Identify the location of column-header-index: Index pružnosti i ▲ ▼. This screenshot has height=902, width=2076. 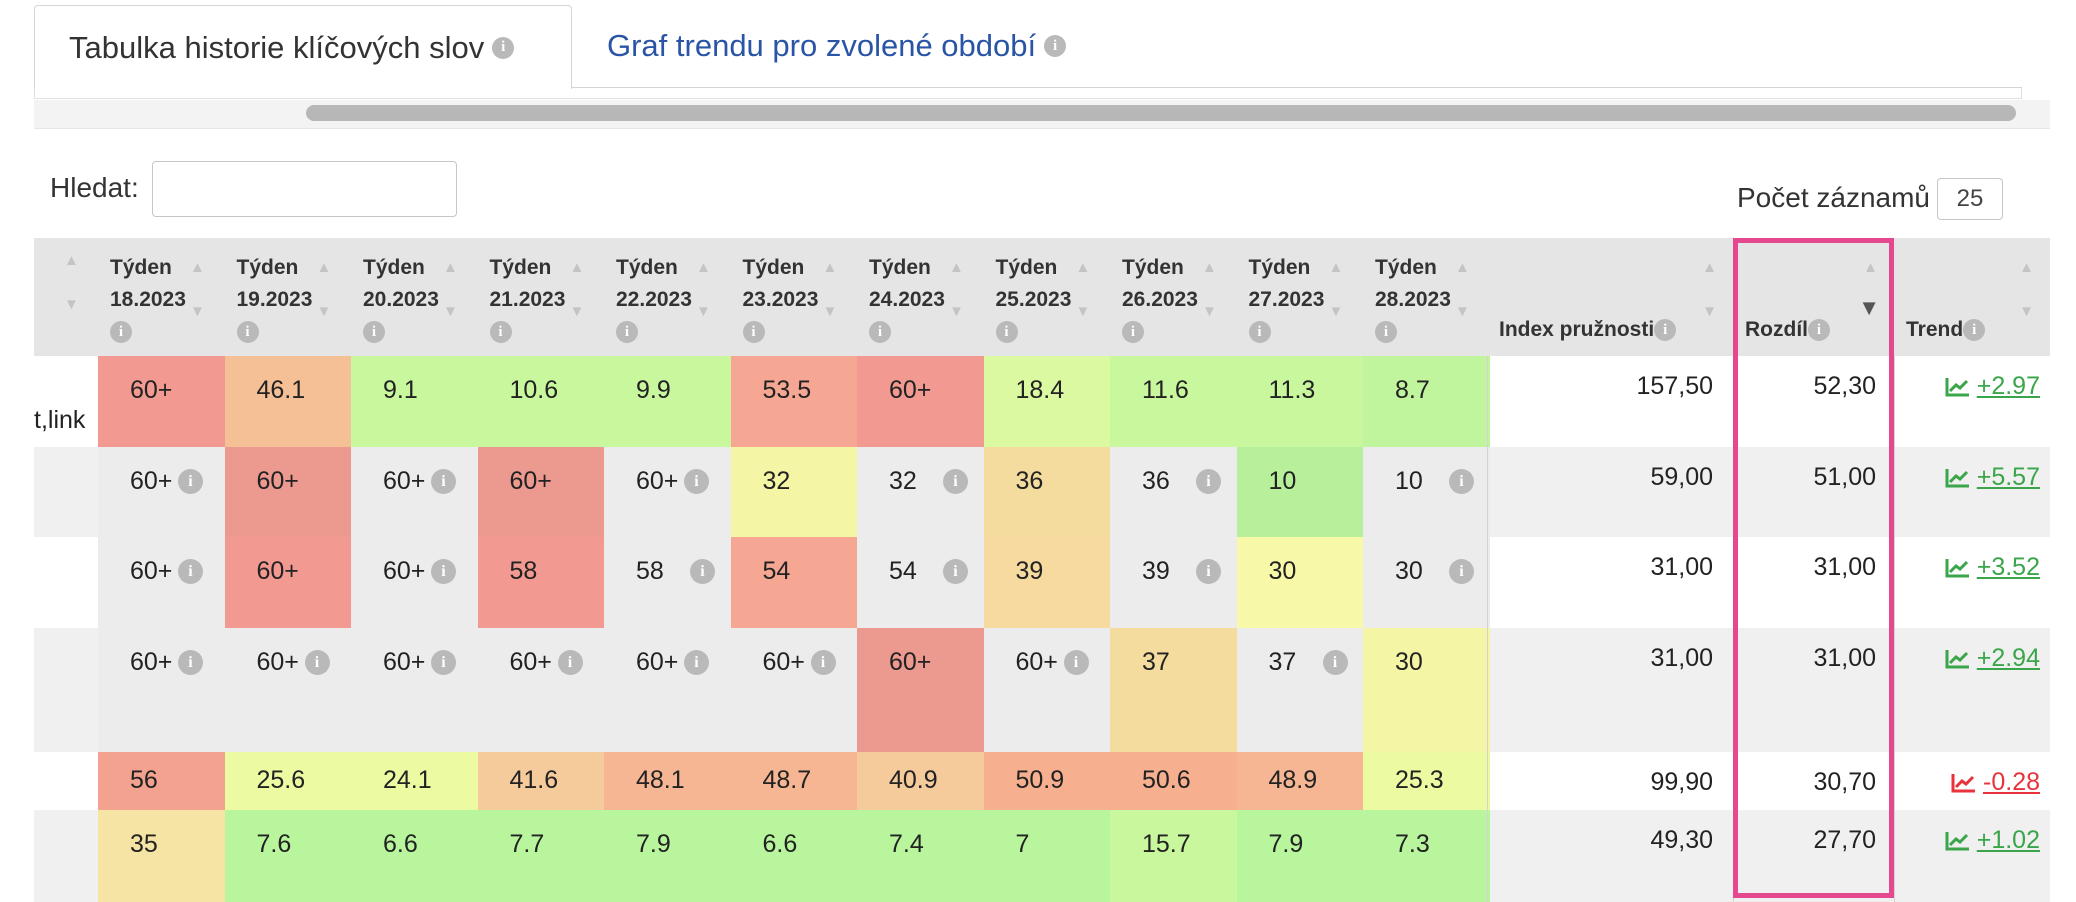
(1610, 297).